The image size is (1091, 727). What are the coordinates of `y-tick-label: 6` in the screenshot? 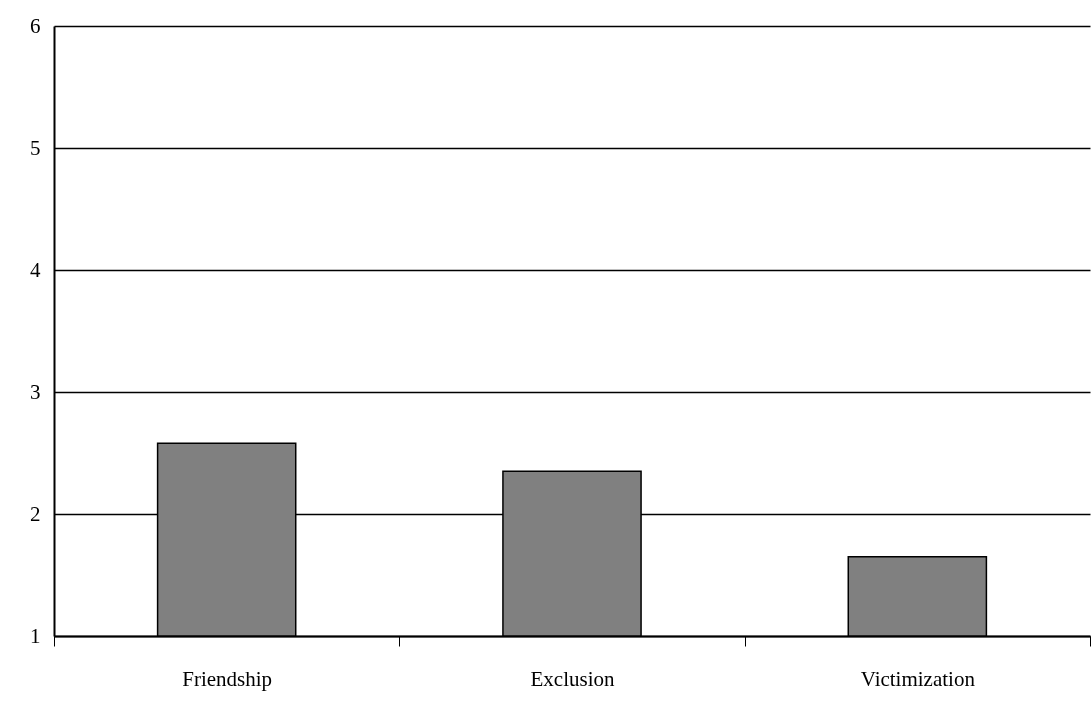 It's located at (35, 25).